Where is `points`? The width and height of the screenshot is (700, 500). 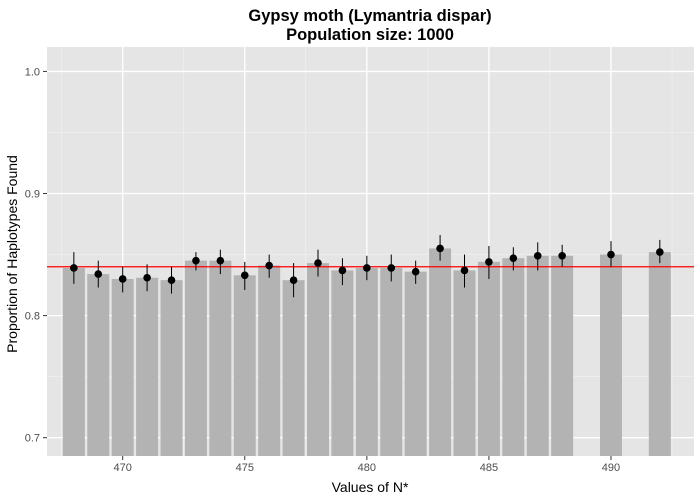 points is located at coordinates (367, 264).